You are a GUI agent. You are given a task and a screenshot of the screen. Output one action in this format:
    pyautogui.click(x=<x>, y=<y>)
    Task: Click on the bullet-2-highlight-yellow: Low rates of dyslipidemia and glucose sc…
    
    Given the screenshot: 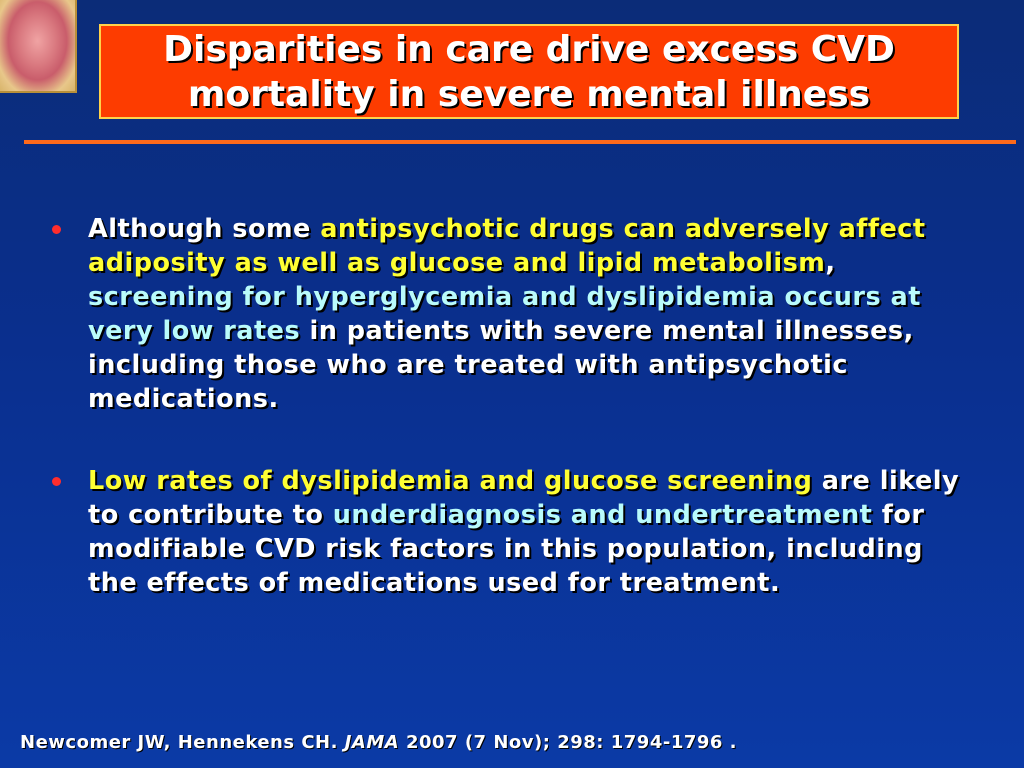 What is the action you would take?
    pyautogui.click(x=450, y=481)
    